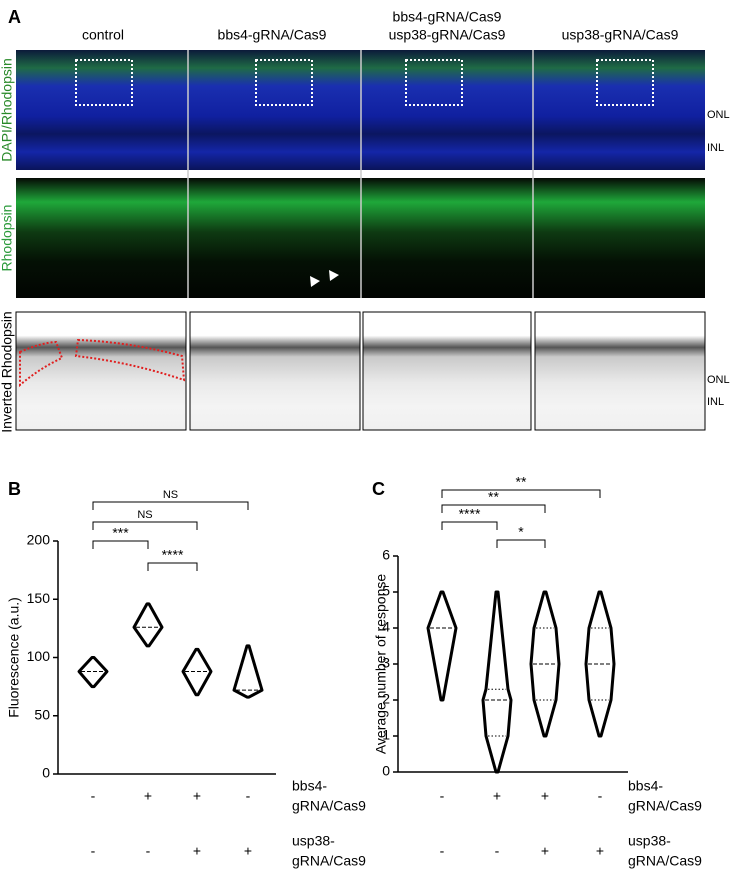 Image resolution: width=730 pixels, height=870 pixels. Describe the element at coordinates (386, 555) in the screenshot. I see `y-tick-label: 6` at that location.